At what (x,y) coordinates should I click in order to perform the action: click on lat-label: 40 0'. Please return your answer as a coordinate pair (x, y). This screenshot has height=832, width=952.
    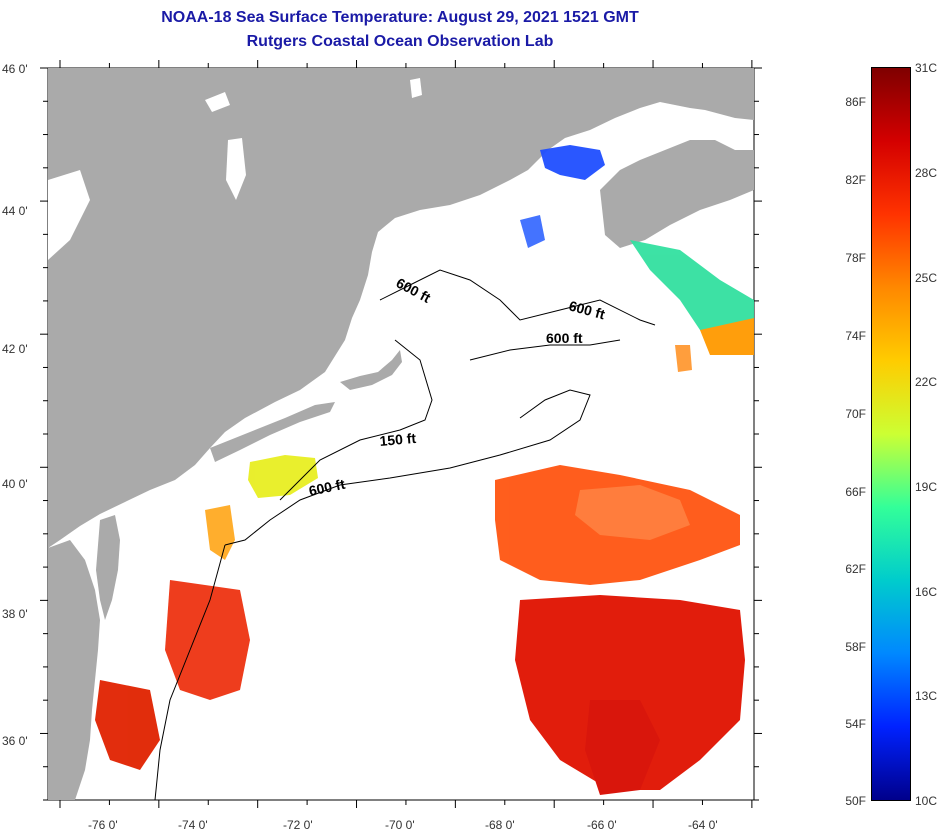
    Looking at the image, I should click on (15, 484).